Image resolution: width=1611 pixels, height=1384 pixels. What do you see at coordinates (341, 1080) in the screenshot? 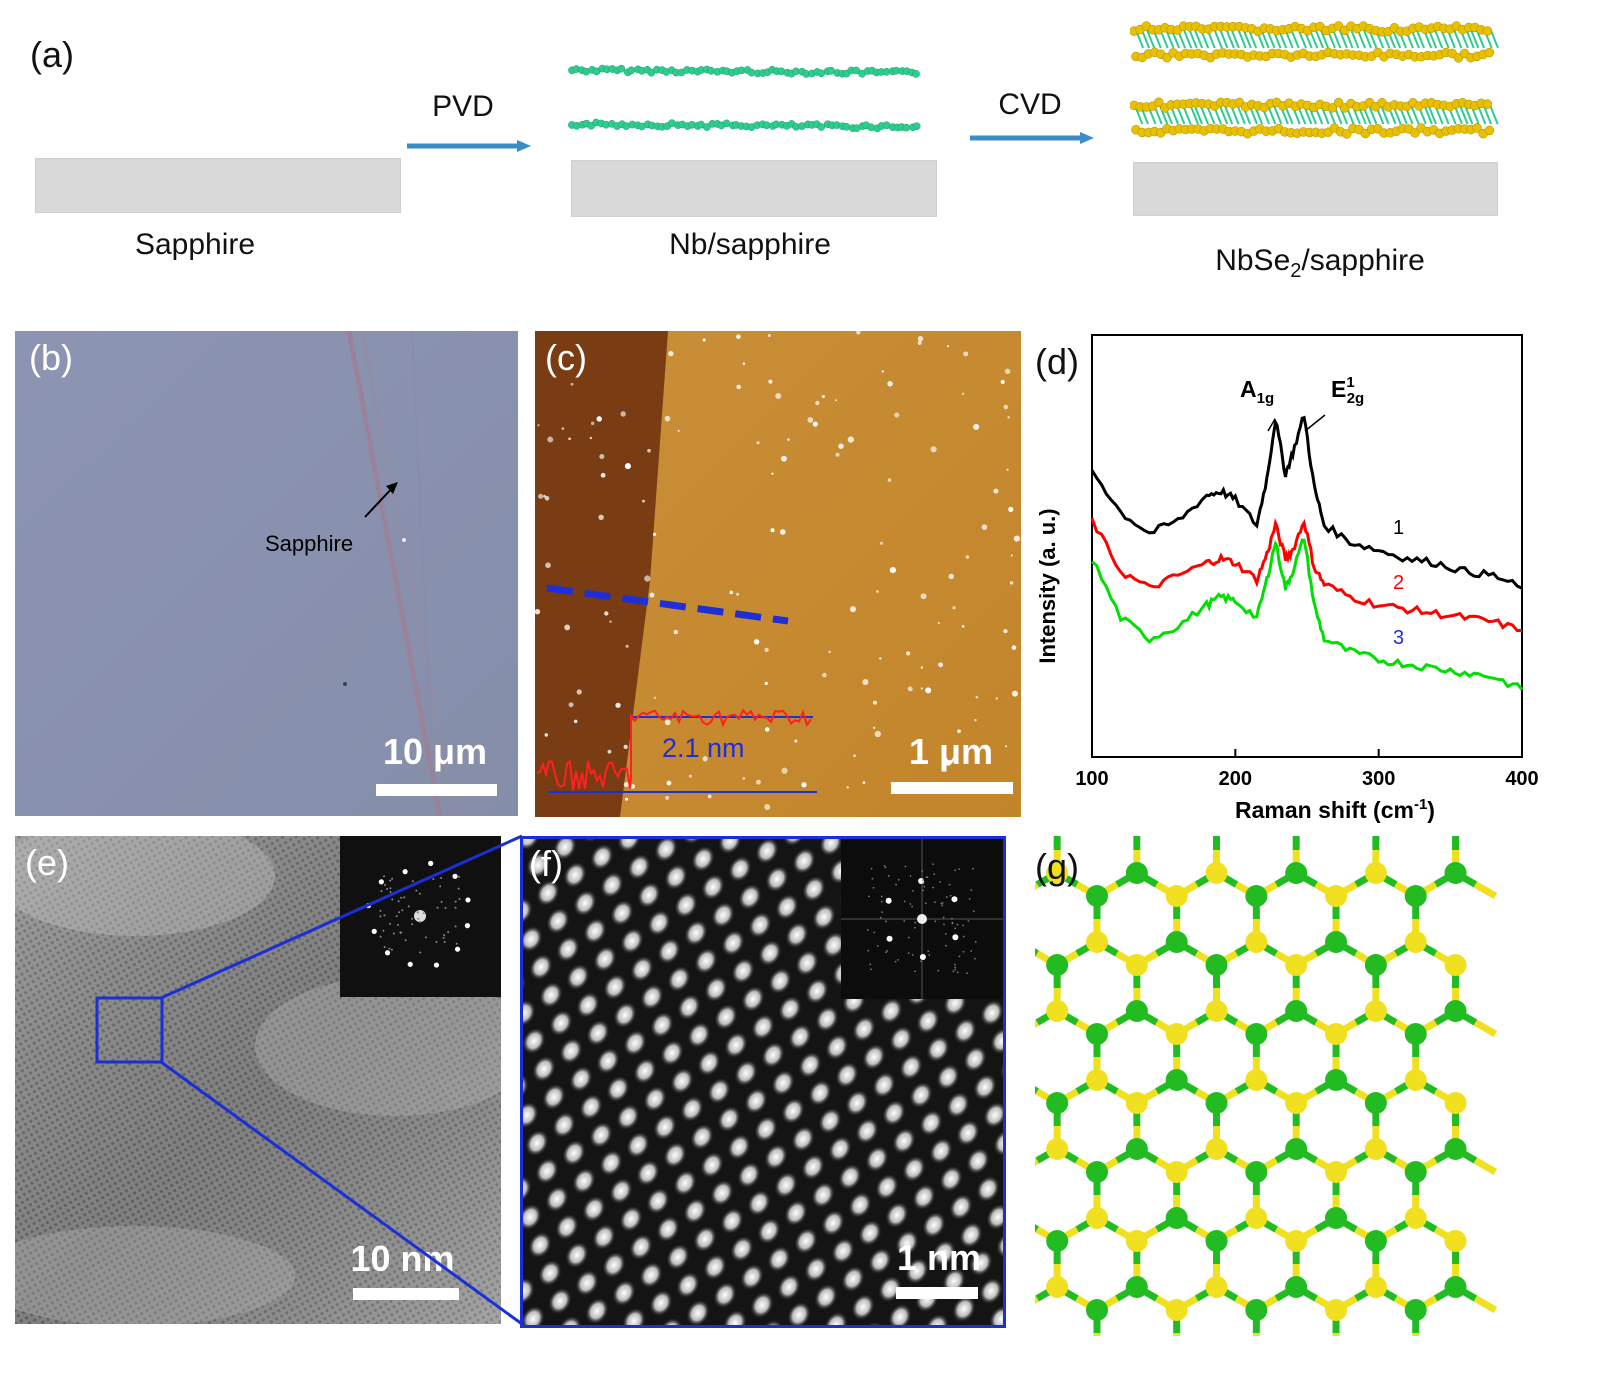
I see `zoom-connector-lines` at bounding box center [341, 1080].